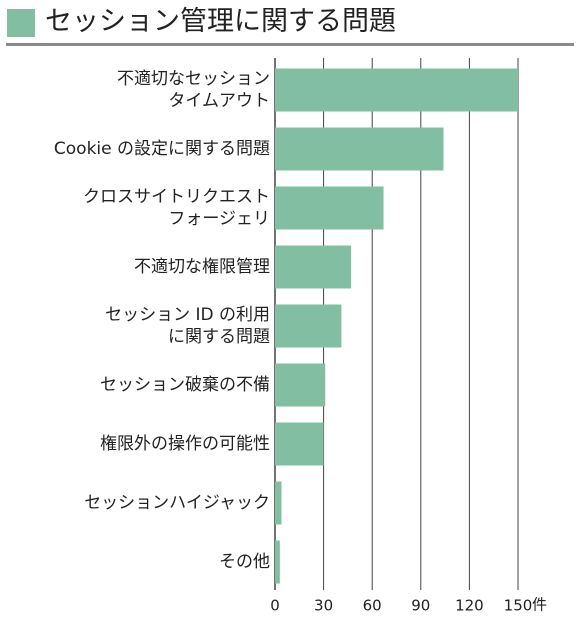 The height and width of the screenshot is (620, 578). I want to click on category-label: 不適切な権限管理, so click(202, 267).